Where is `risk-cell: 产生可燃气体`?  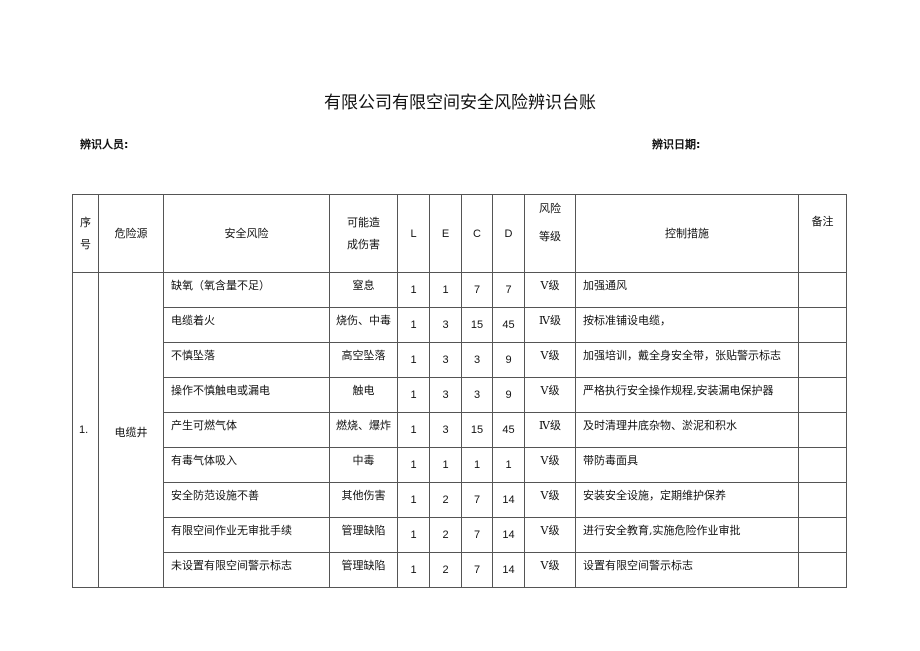 risk-cell: 产生可燃气体 is located at coordinates (246, 430).